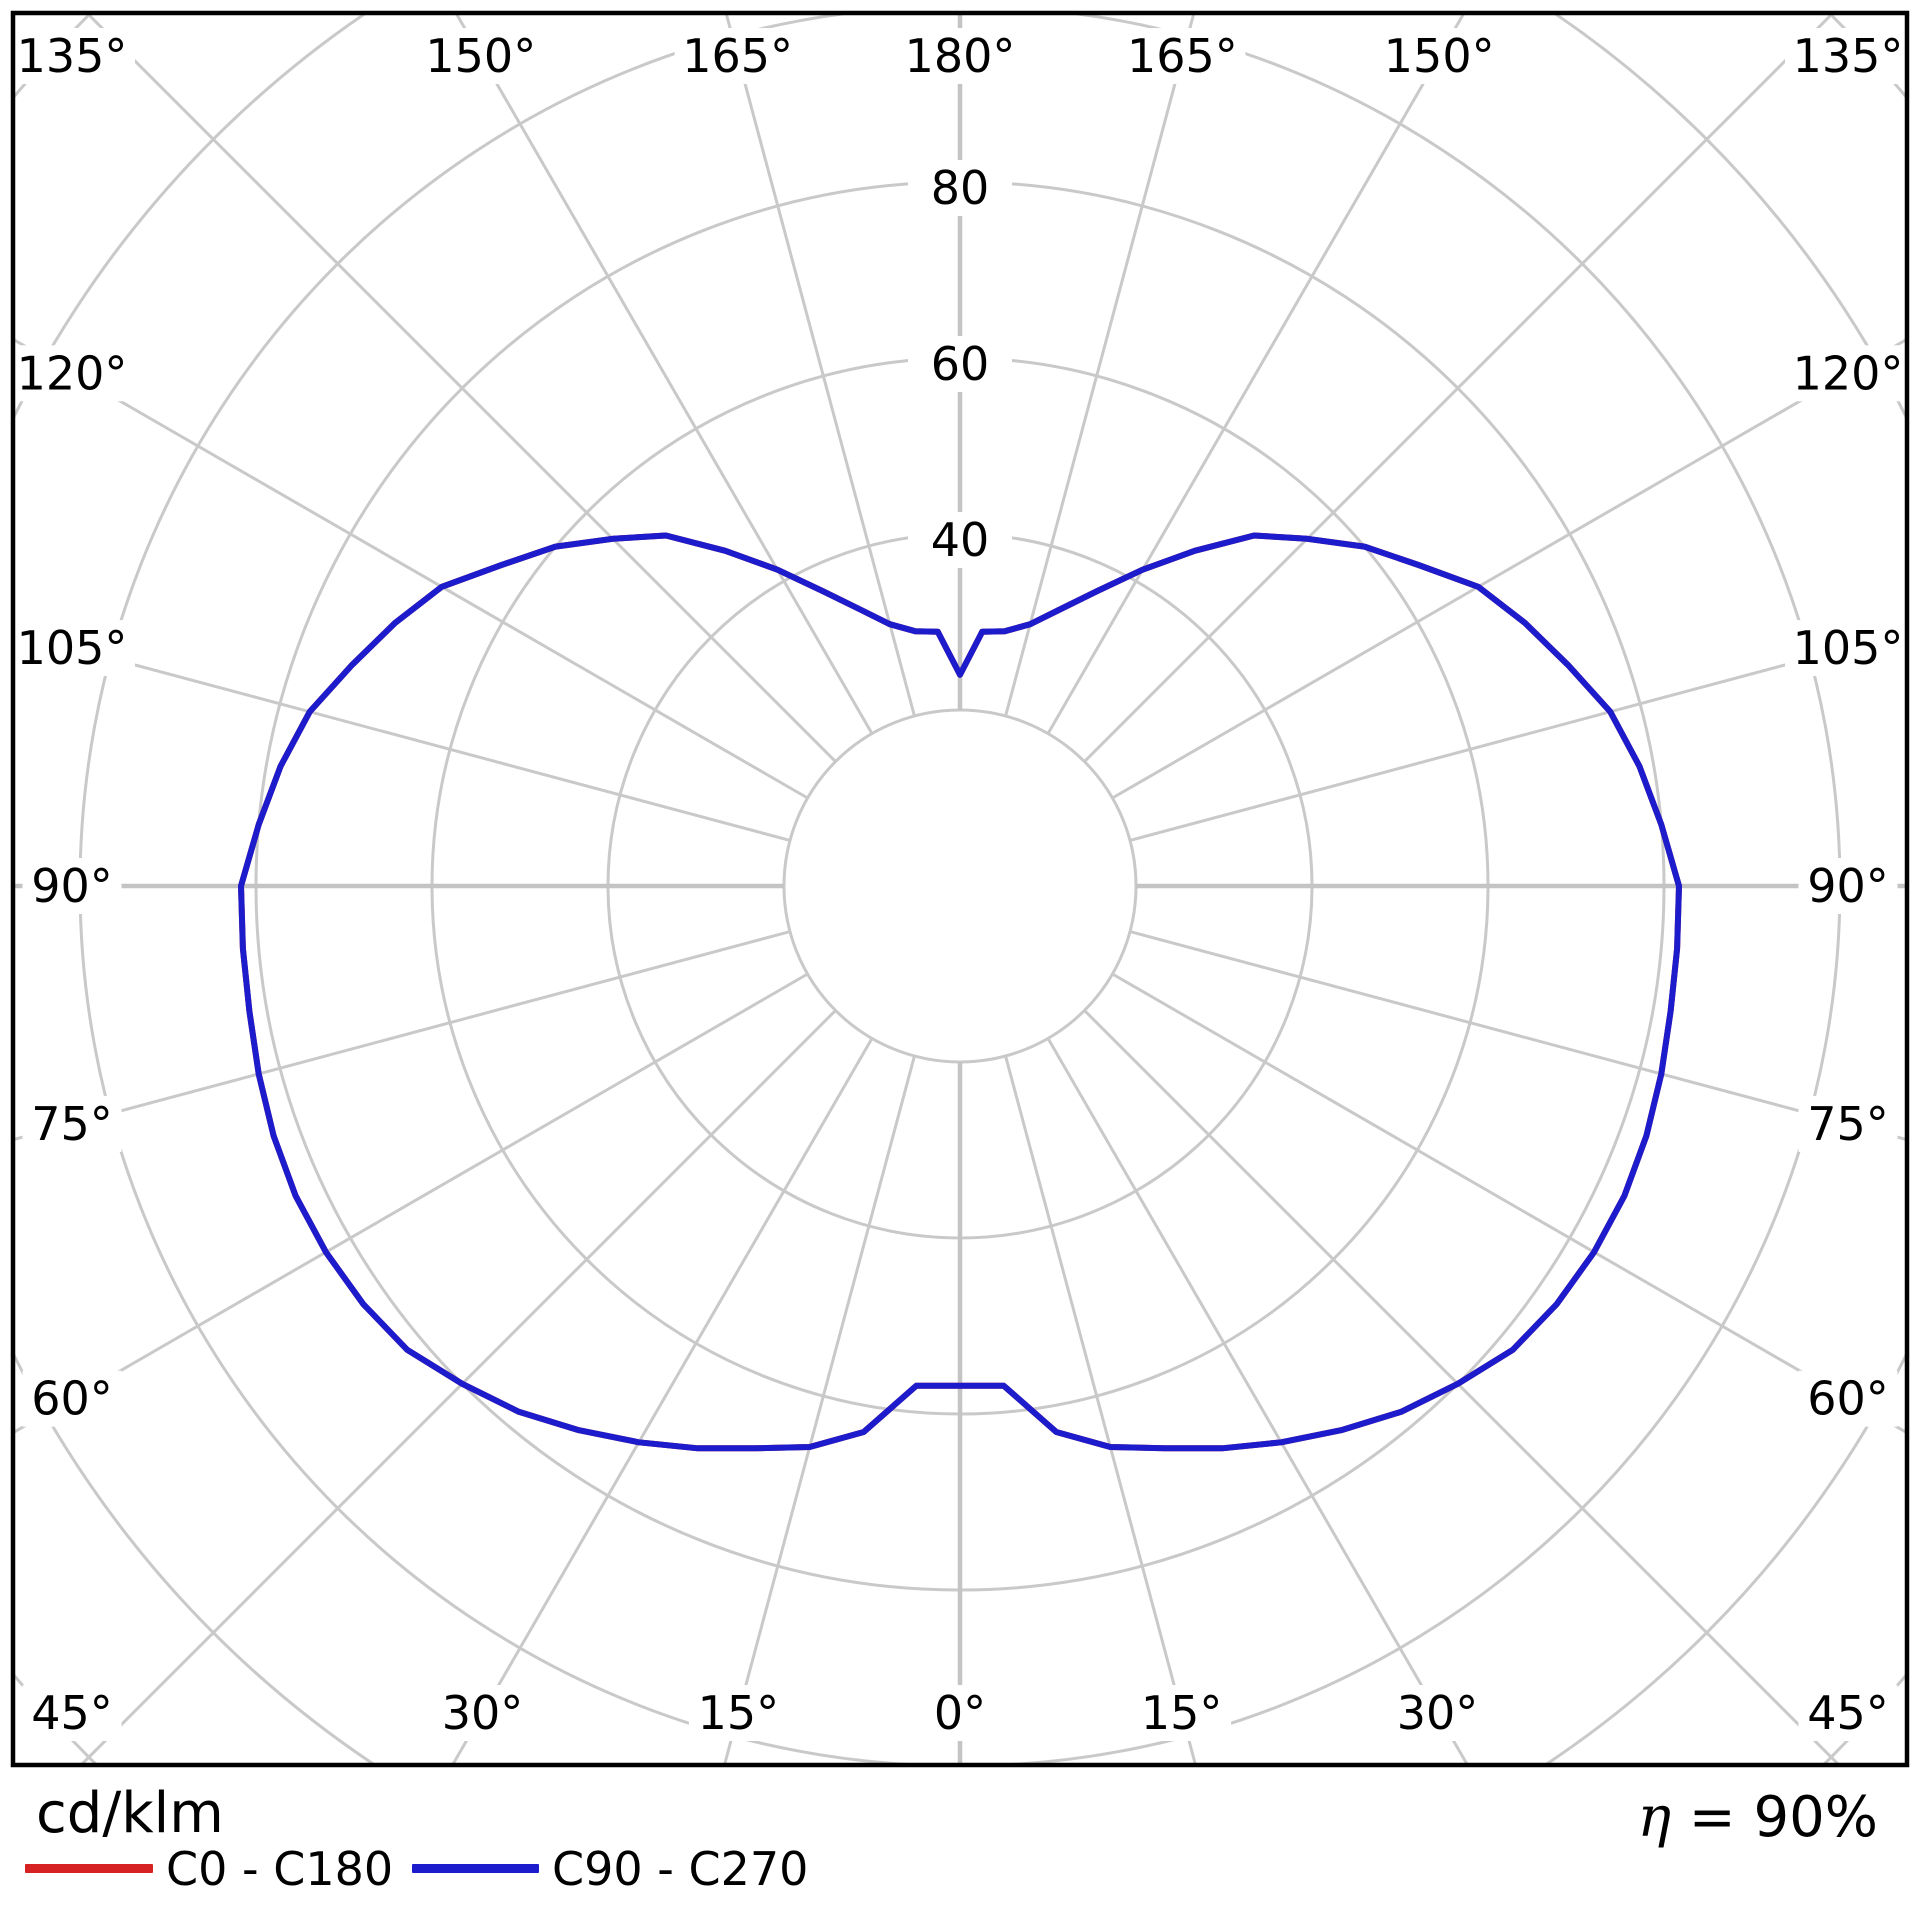  I want to click on angle-label-backing-0-right, so click(960, 1713).